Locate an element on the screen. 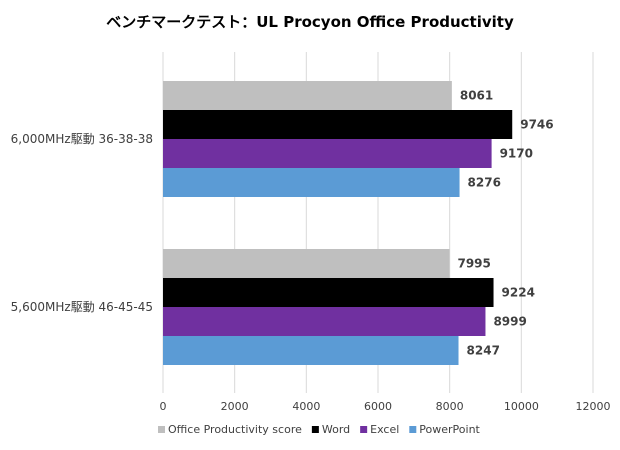  x-tick-label: 4000 is located at coordinates (306, 406).